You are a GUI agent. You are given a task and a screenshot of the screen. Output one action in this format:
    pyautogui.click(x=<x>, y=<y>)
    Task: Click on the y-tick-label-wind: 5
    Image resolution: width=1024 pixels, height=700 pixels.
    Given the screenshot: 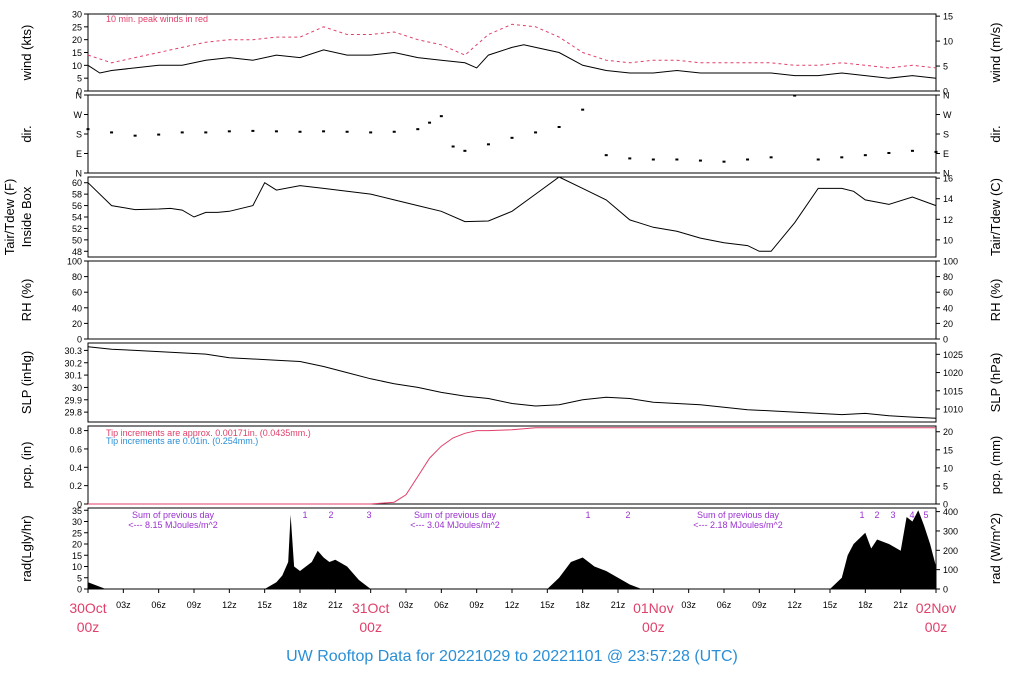 What is the action you would take?
    pyautogui.click(x=79, y=79)
    